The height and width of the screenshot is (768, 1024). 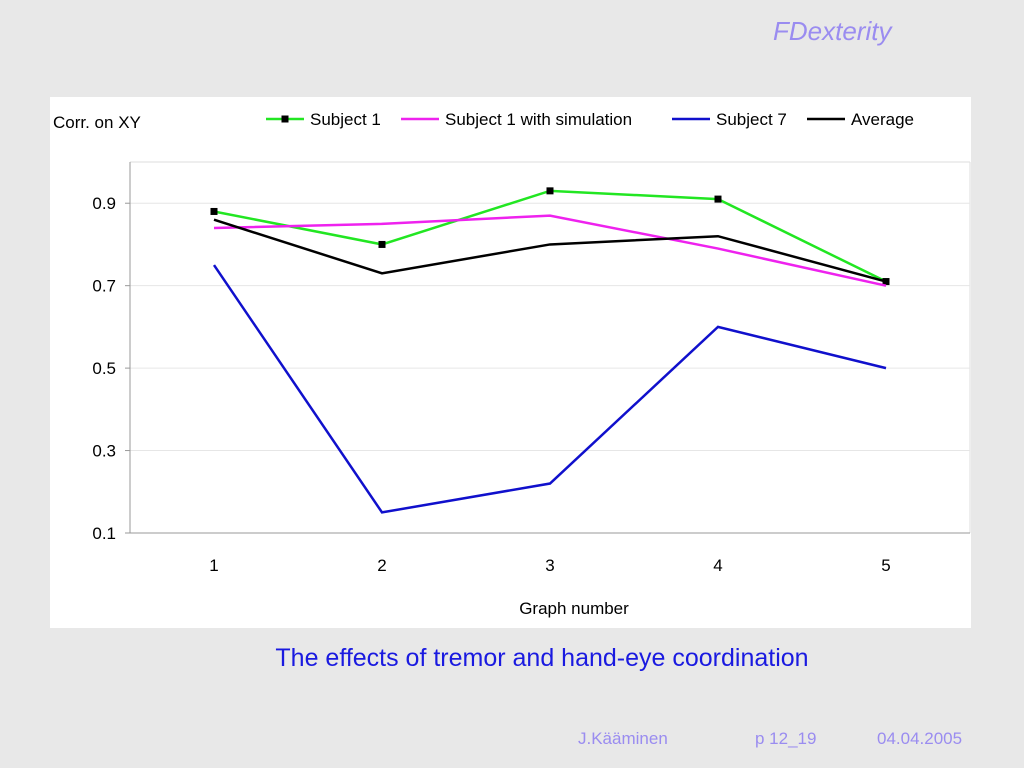 I want to click on y-tick-label: 0.5, so click(x=104, y=368).